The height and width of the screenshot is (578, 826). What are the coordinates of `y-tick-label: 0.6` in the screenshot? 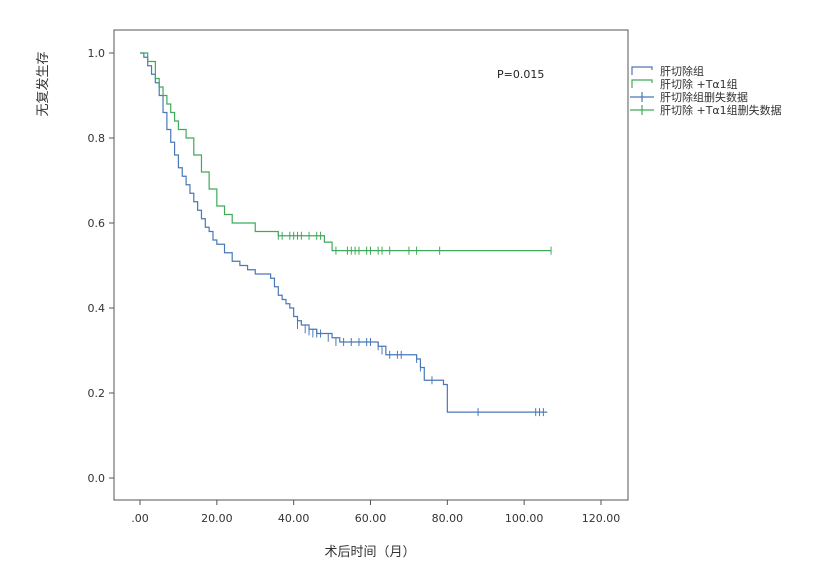 It's located at (97, 223).